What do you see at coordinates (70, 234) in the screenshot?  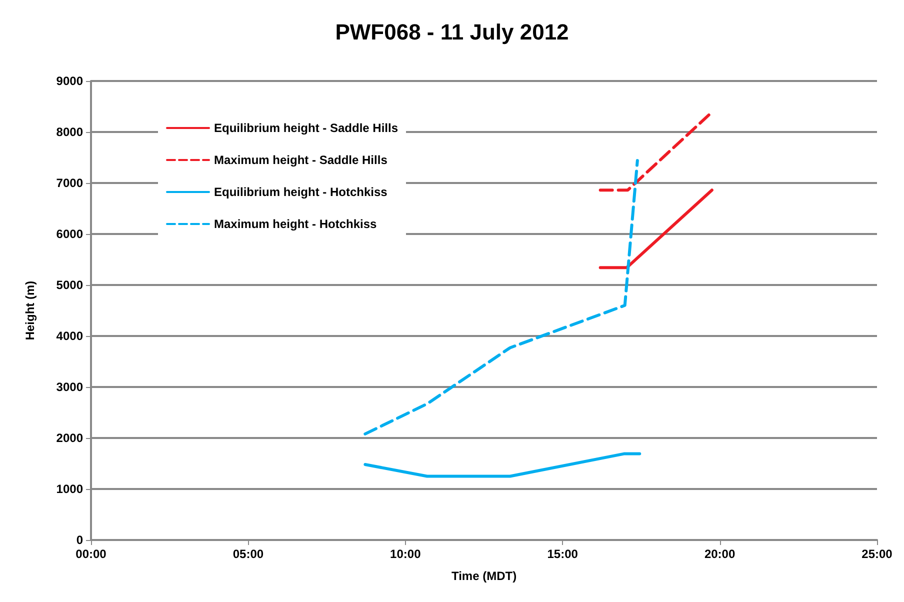 I see `y-tick-label: 6000` at bounding box center [70, 234].